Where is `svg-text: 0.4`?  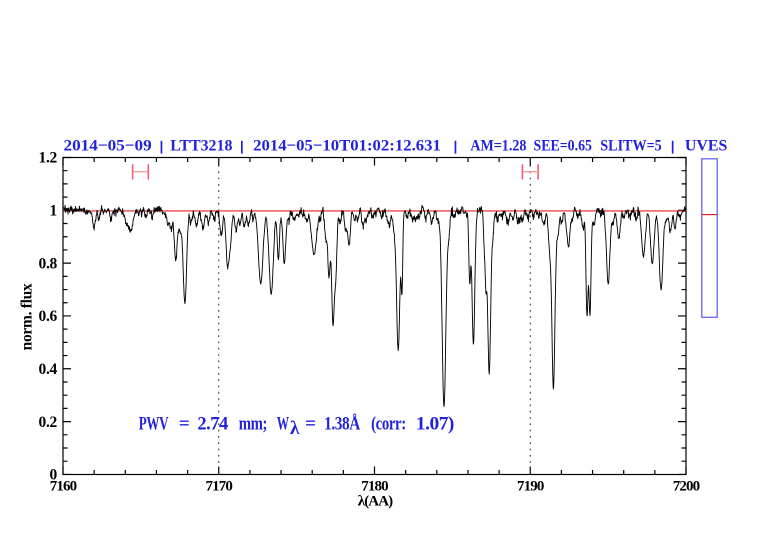
svg-text: 0.4 is located at coordinates (48, 369).